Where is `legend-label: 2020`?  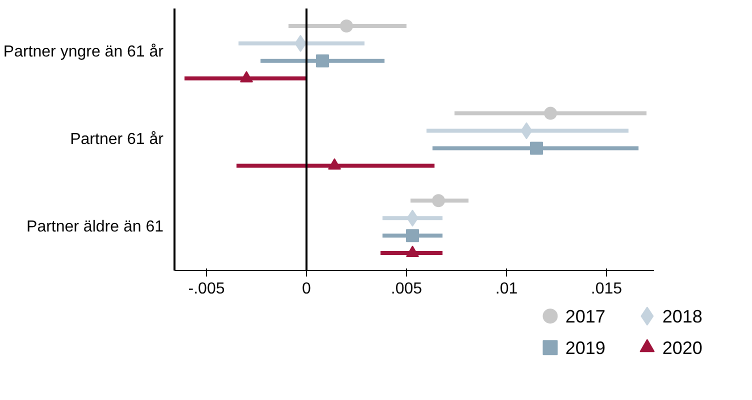
legend-label: 2020 is located at coordinates (682, 348).